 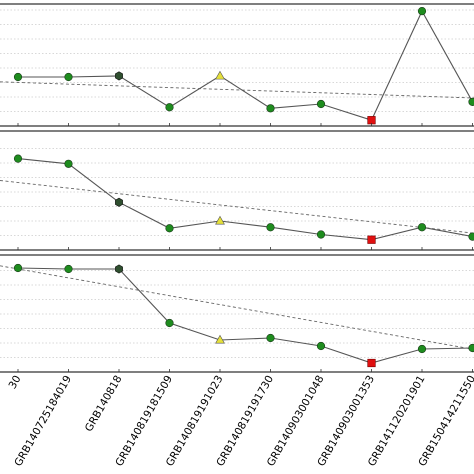 What do you see at coordinates (445, 421) in the screenshot?
I see `x-tick-label: GRB150414211550` at bounding box center [445, 421].